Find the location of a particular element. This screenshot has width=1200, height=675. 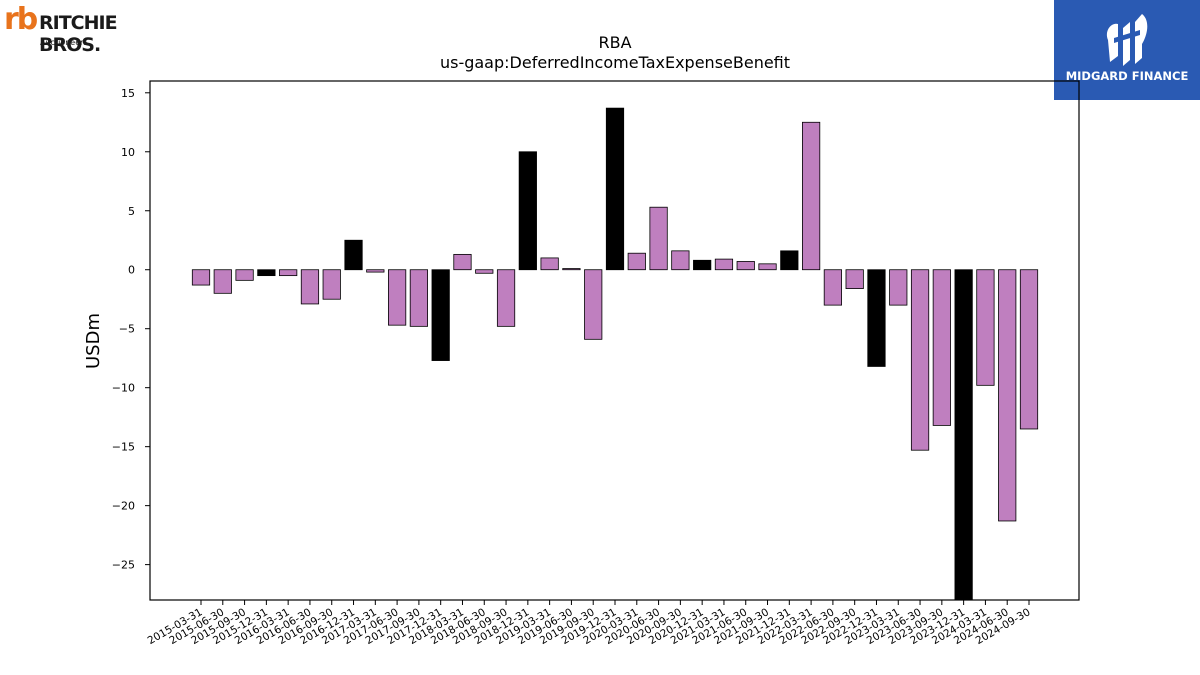

chart-subtitle: us-gaap:DeferredIncomeTaxExpenseBenefit is located at coordinates (615, 62).